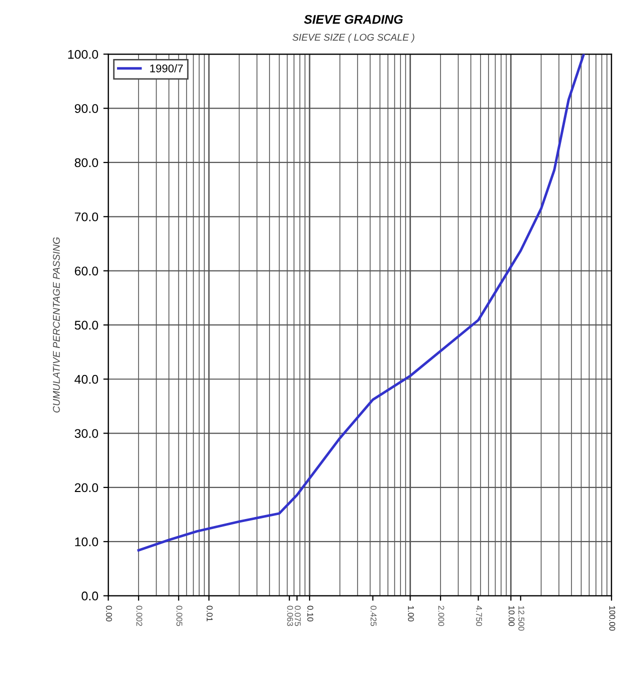  What do you see at coordinates (56, 324) in the screenshot?
I see `y-axis-title: CUMULATIVE PERCENTAGE PASSING` at bounding box center [56, 324].